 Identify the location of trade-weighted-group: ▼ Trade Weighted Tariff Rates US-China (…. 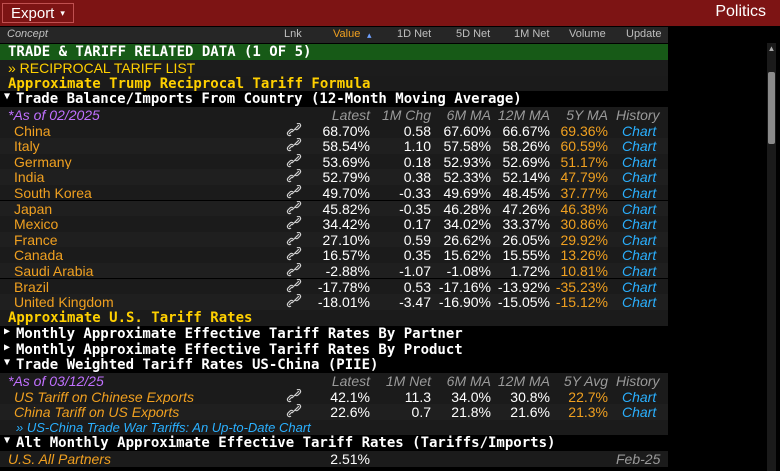
(334, 365).